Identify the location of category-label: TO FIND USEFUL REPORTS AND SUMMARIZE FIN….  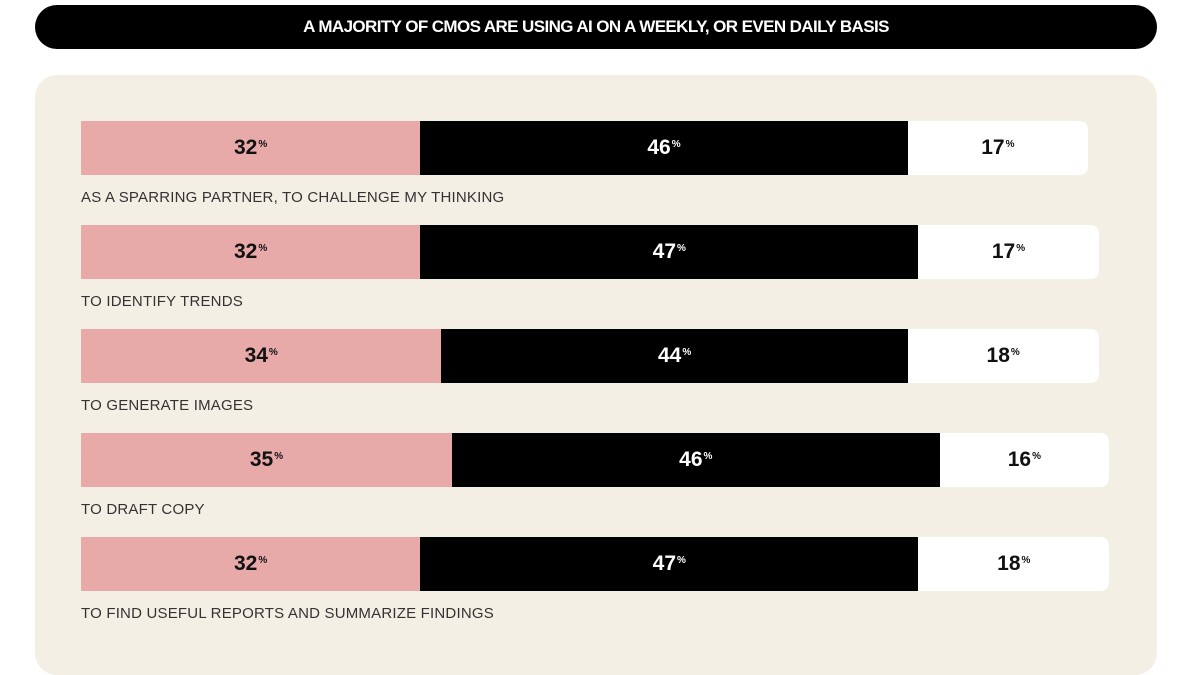
(287, 613).